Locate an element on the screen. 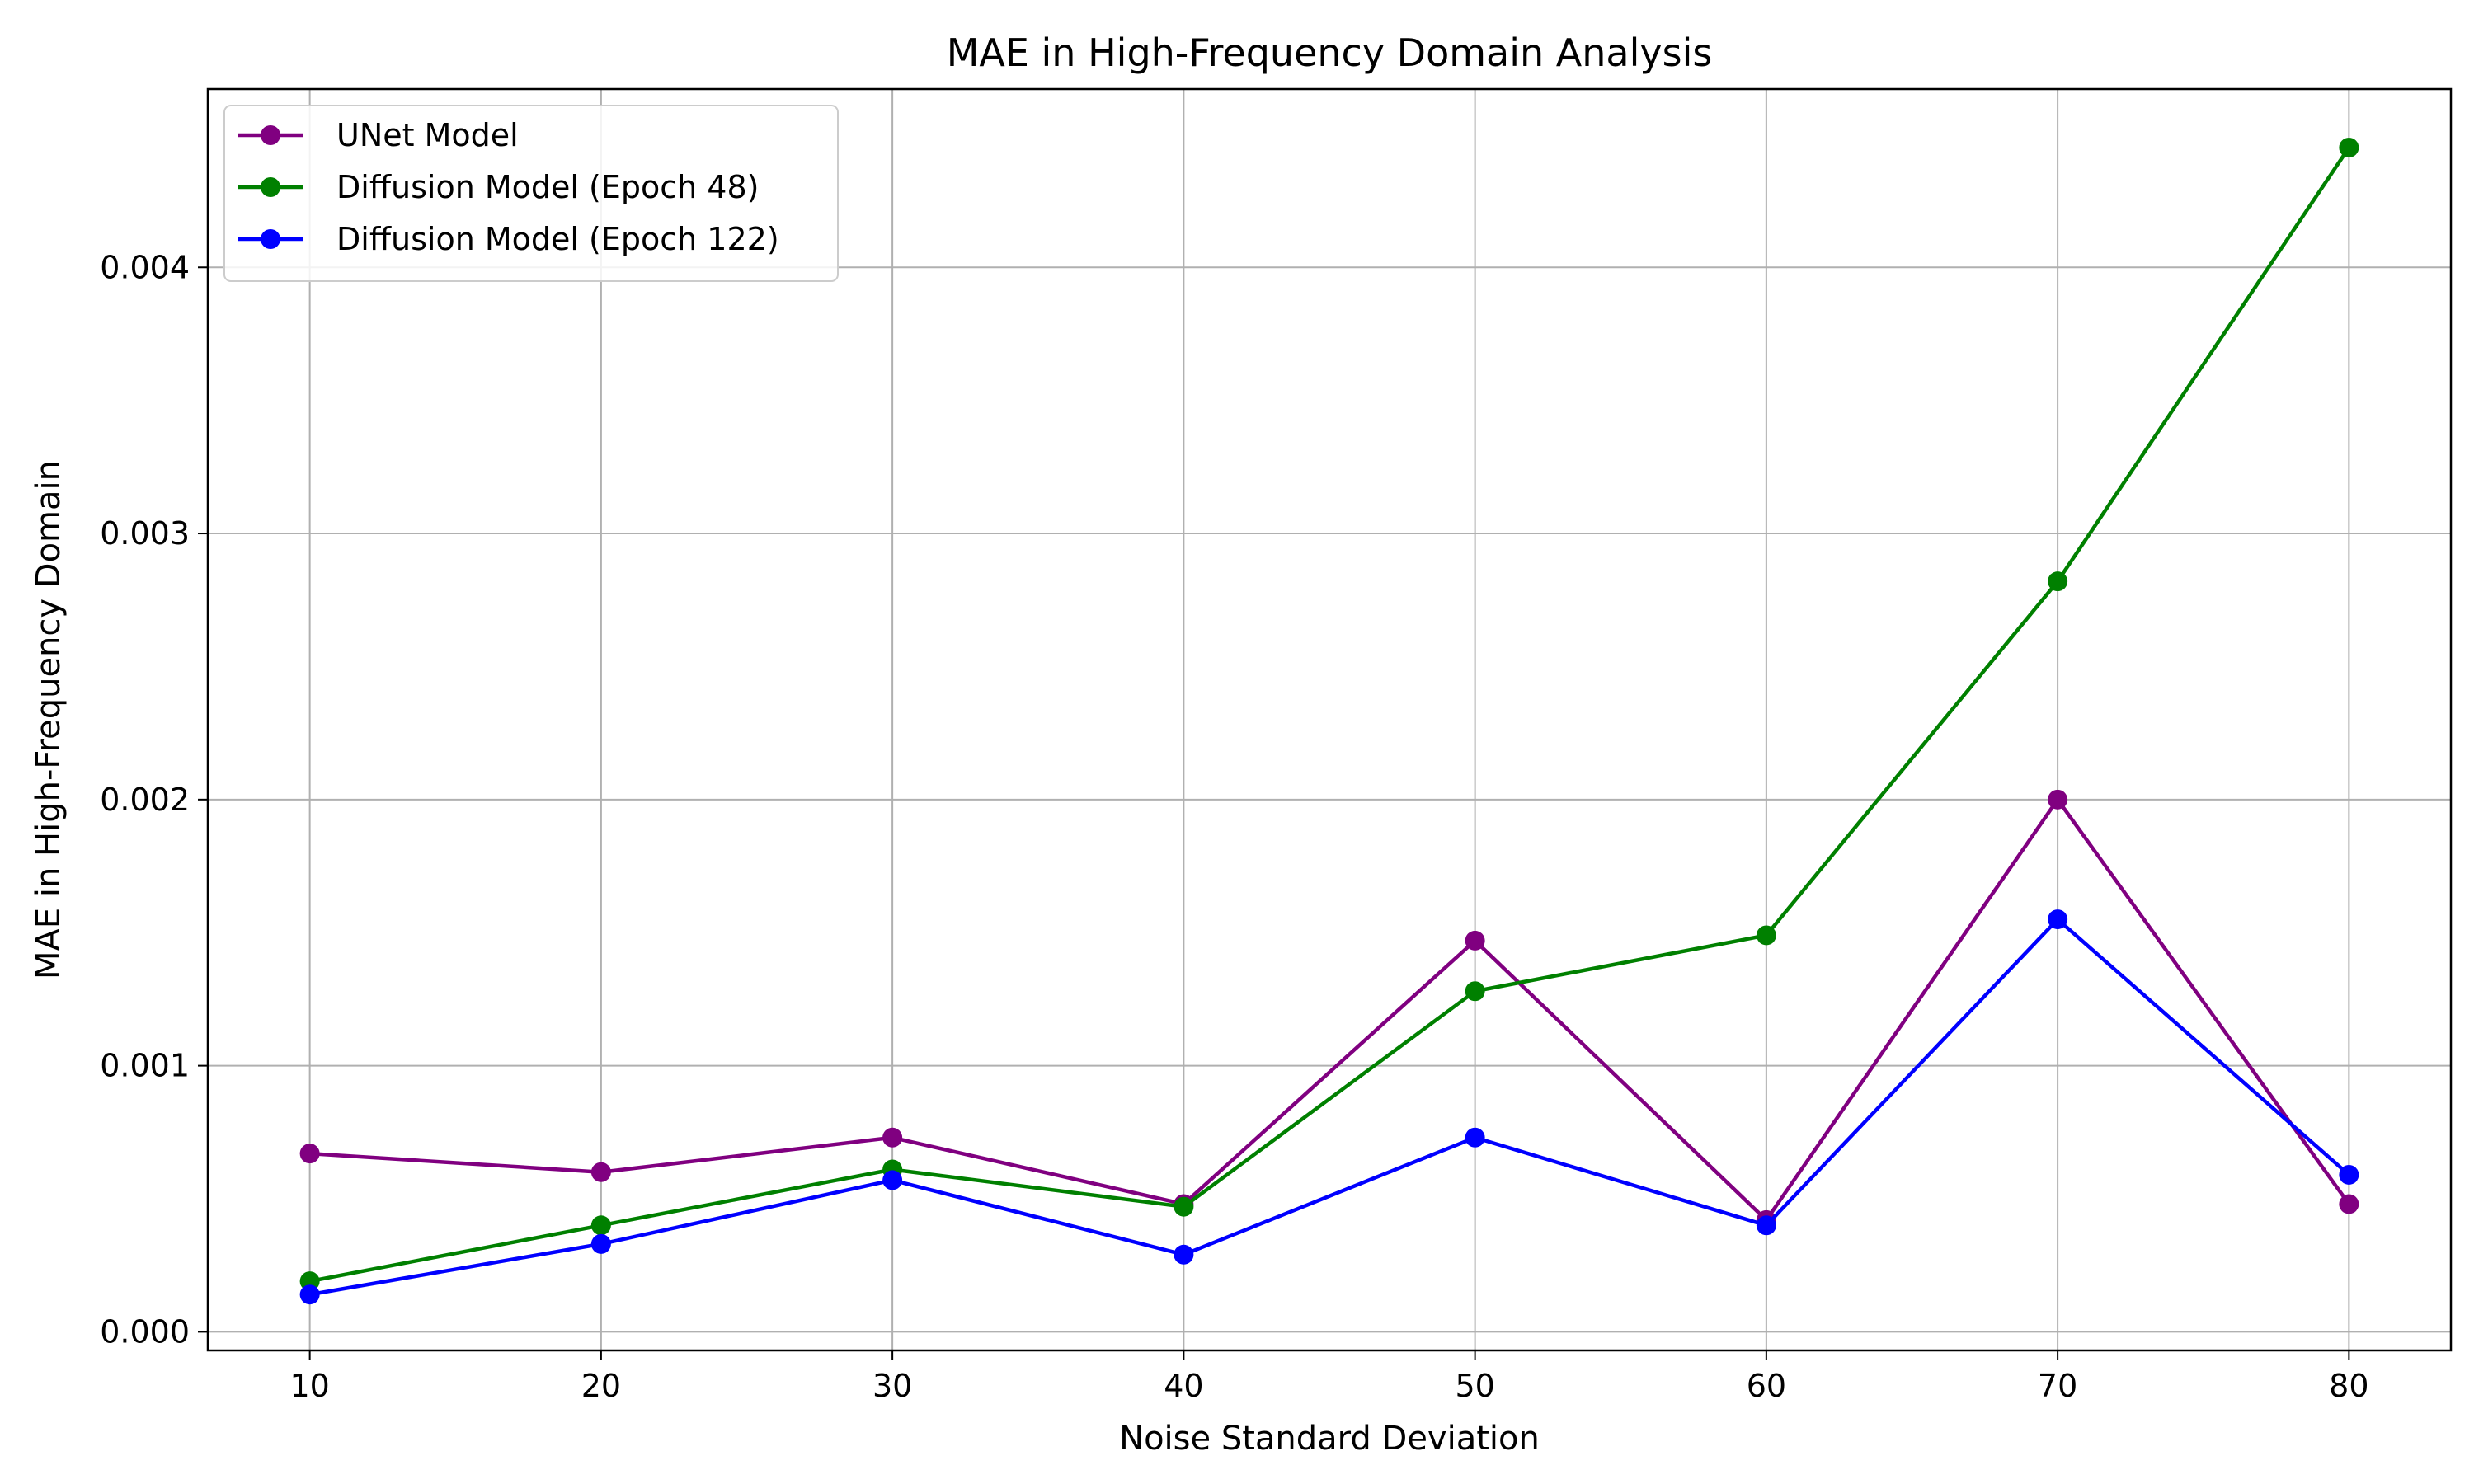 The height and width of the screenshot is (1484, 2474). y-axis-label: MAE in High-Frequency Domain is located at coordinates (49, 719).